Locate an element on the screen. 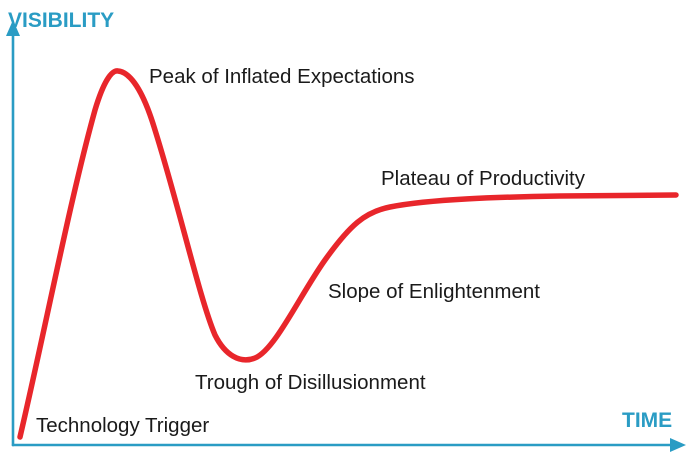 The image size is (693, 469). x-axis-title: TIME is located at coordinates (647, 420).